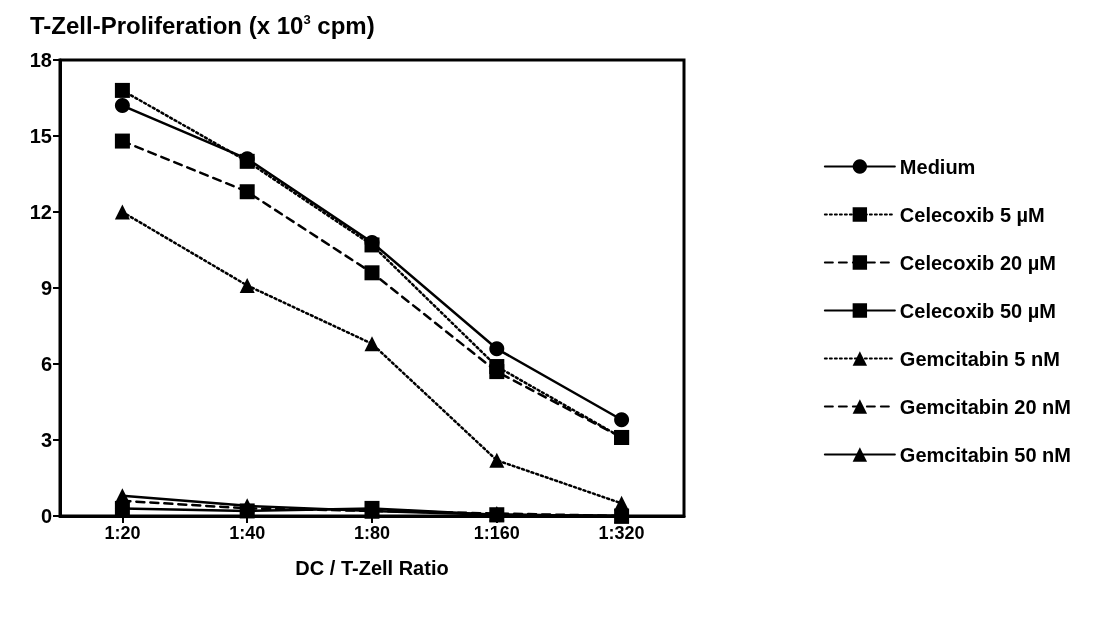 The height and width of the screenshot is (621, 1096). Describe the element at coordinates (979, 358) in the screenshot. I see `legend-label: Gemcitabin 5 nM` at that location.